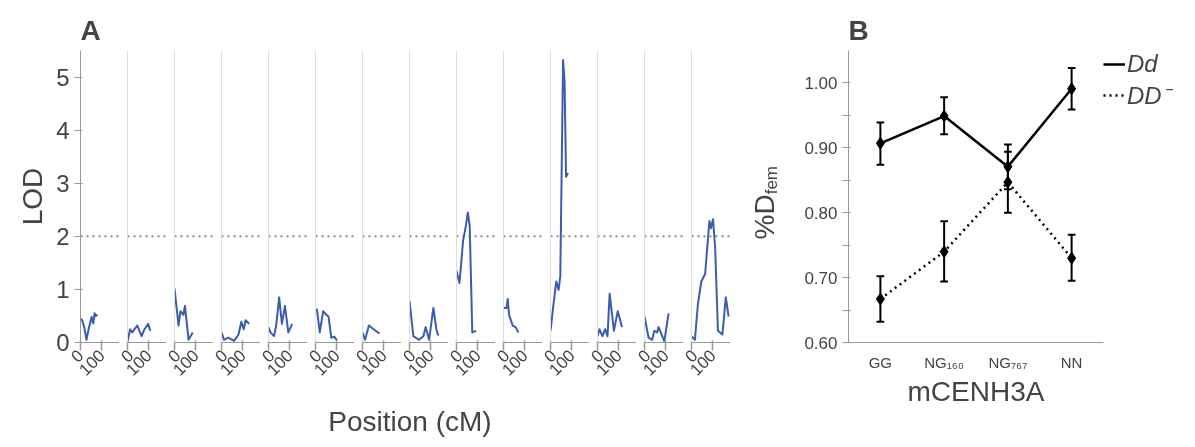 The height and width of the screenshot is (447, 1195). What do you see at coordinates (1008, 362) in the screenshot?
I see `x-tick-label: NG₇₆₇` at bounding box center [1008, 362].